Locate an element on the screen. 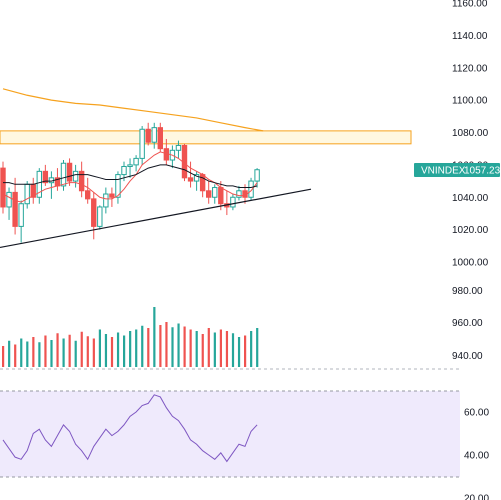 The width and height of the screenshot is (501, 500). rsi-line is located at coordinates (130, 428).